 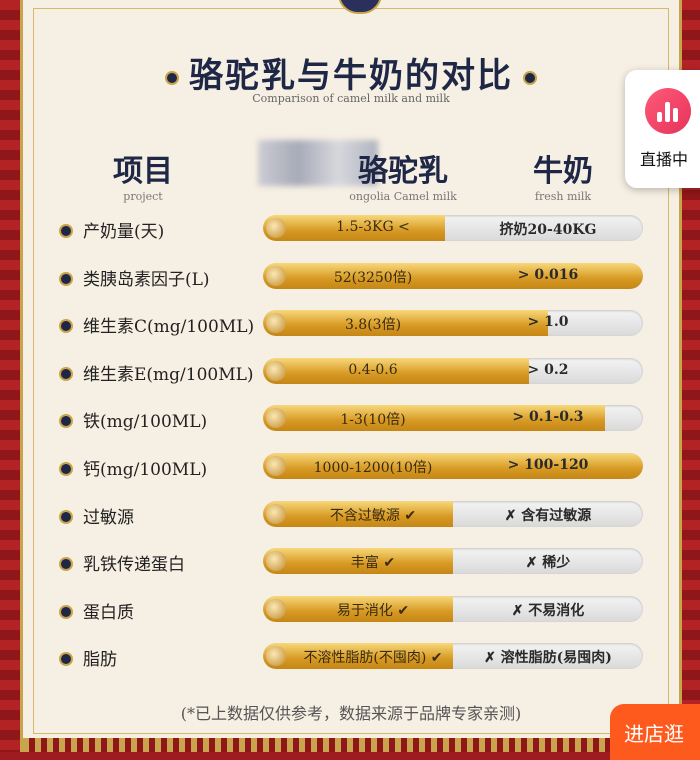 What do you see at coordinates (655, 732) in the screenshot?
I see `enter-shop-button: 进店逛` at bounding box center [655, 732].